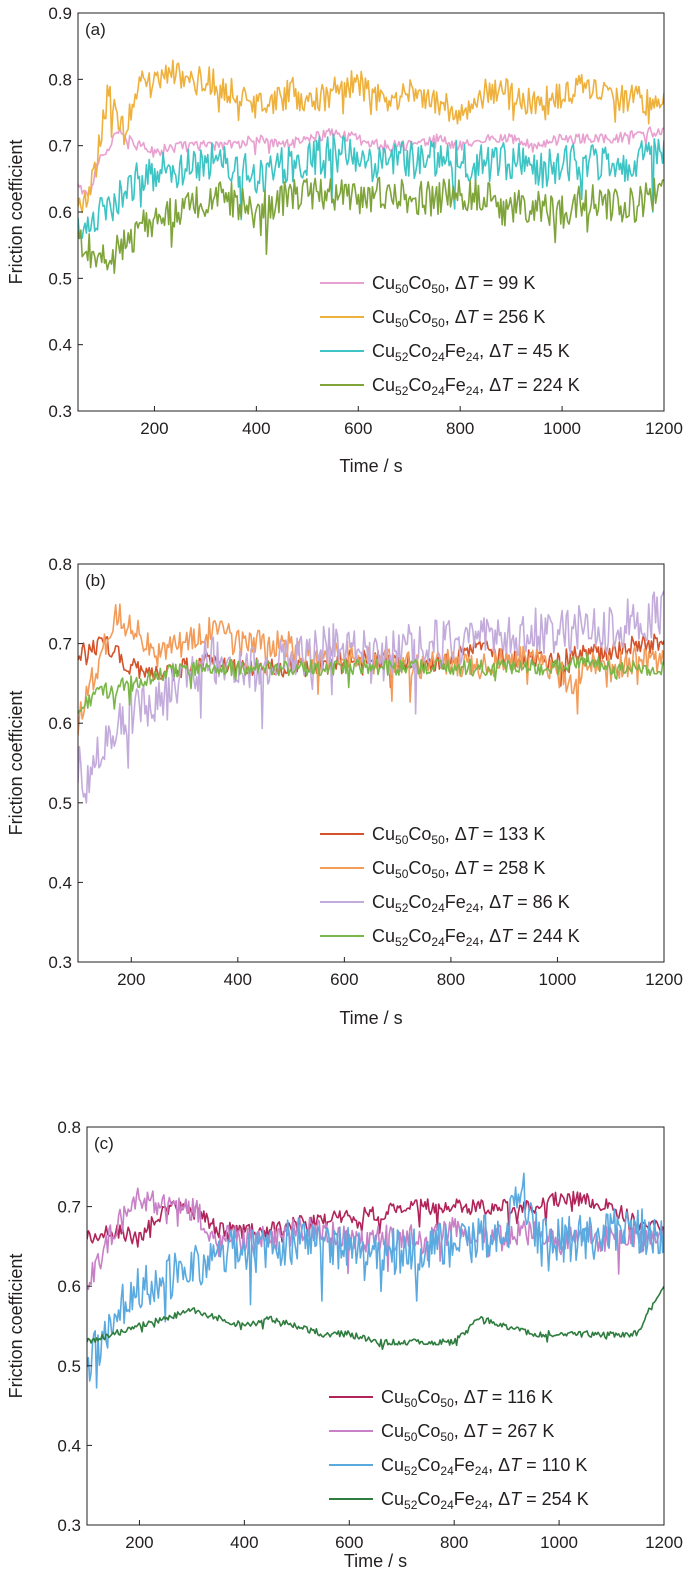 The width and height of the screenshot is (700, 1581). Describe the element at coordinates (485, 1500) in the screenshot. I see `legend-label: Cu52Co24Fe24, ΔT = 254 K` at that location.